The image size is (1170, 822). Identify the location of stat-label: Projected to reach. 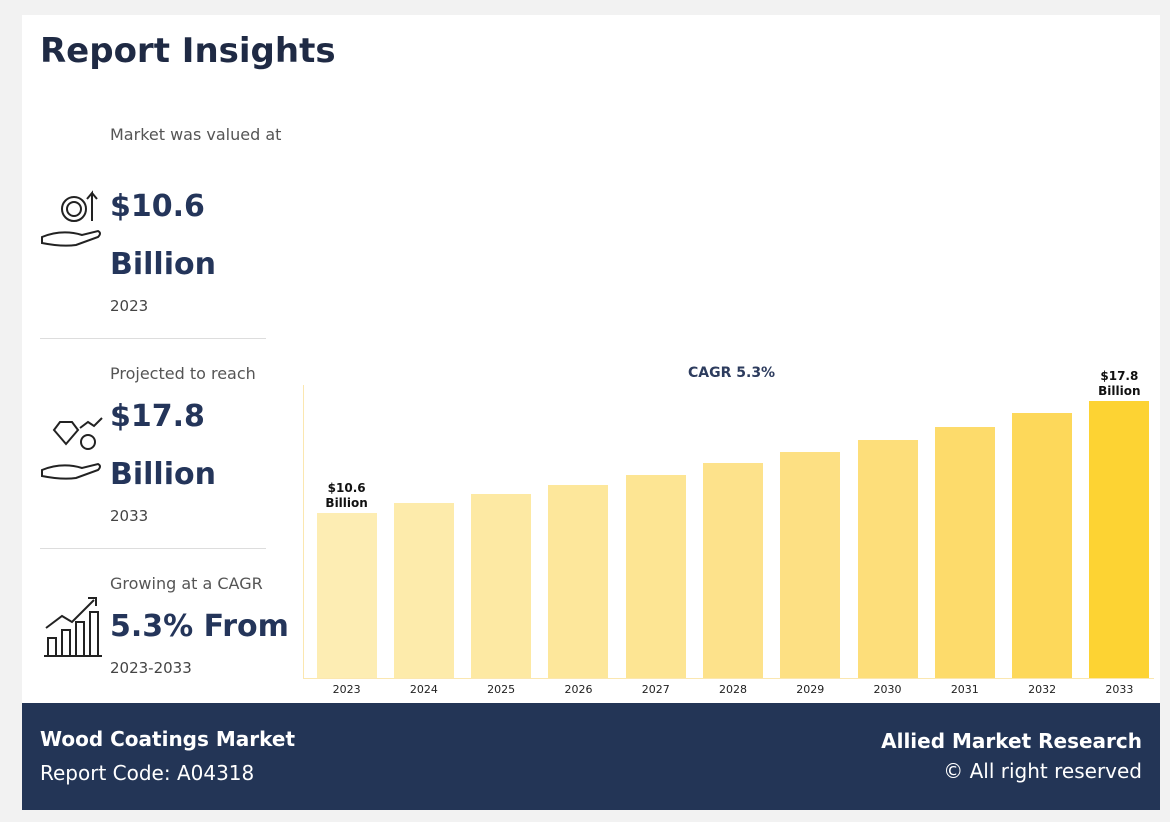
(183, 373).